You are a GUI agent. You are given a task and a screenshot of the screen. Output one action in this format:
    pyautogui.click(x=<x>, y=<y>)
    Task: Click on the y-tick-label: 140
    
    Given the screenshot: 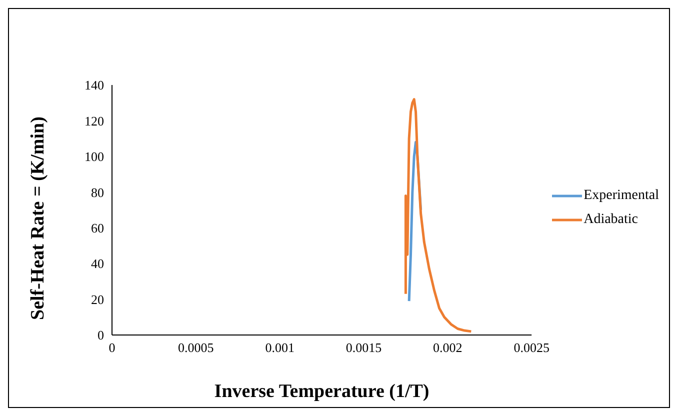 What is the action you would take?
    pyautogui.click(x=94, y=85)
    